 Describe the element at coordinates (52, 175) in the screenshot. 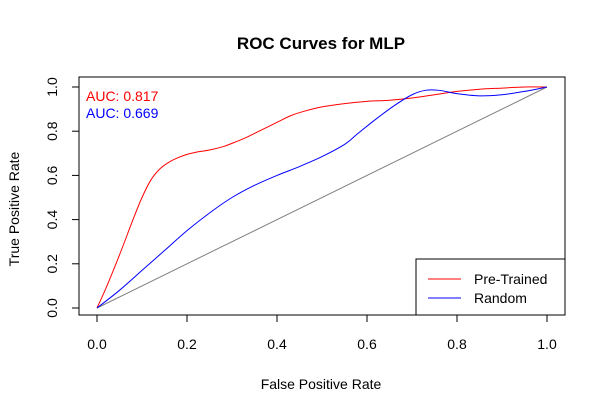

I see `y-tick-label: 0.6` at that location.